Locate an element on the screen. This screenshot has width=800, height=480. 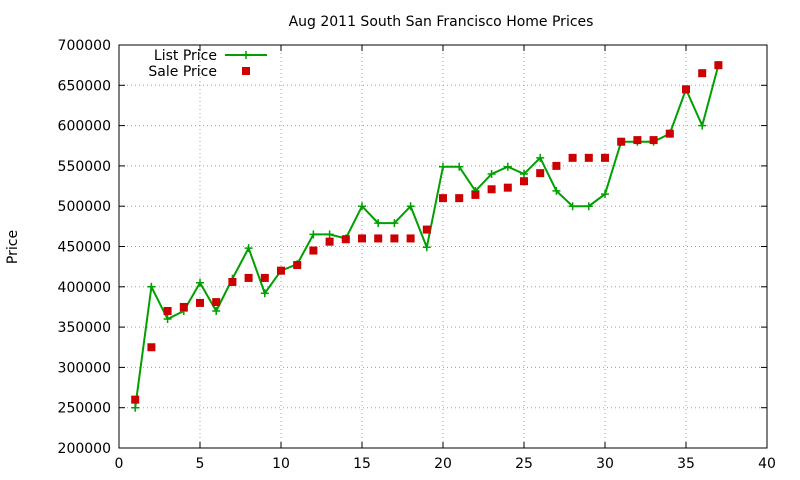
x-tick-label: 0 is located at coordinates (119, 464).